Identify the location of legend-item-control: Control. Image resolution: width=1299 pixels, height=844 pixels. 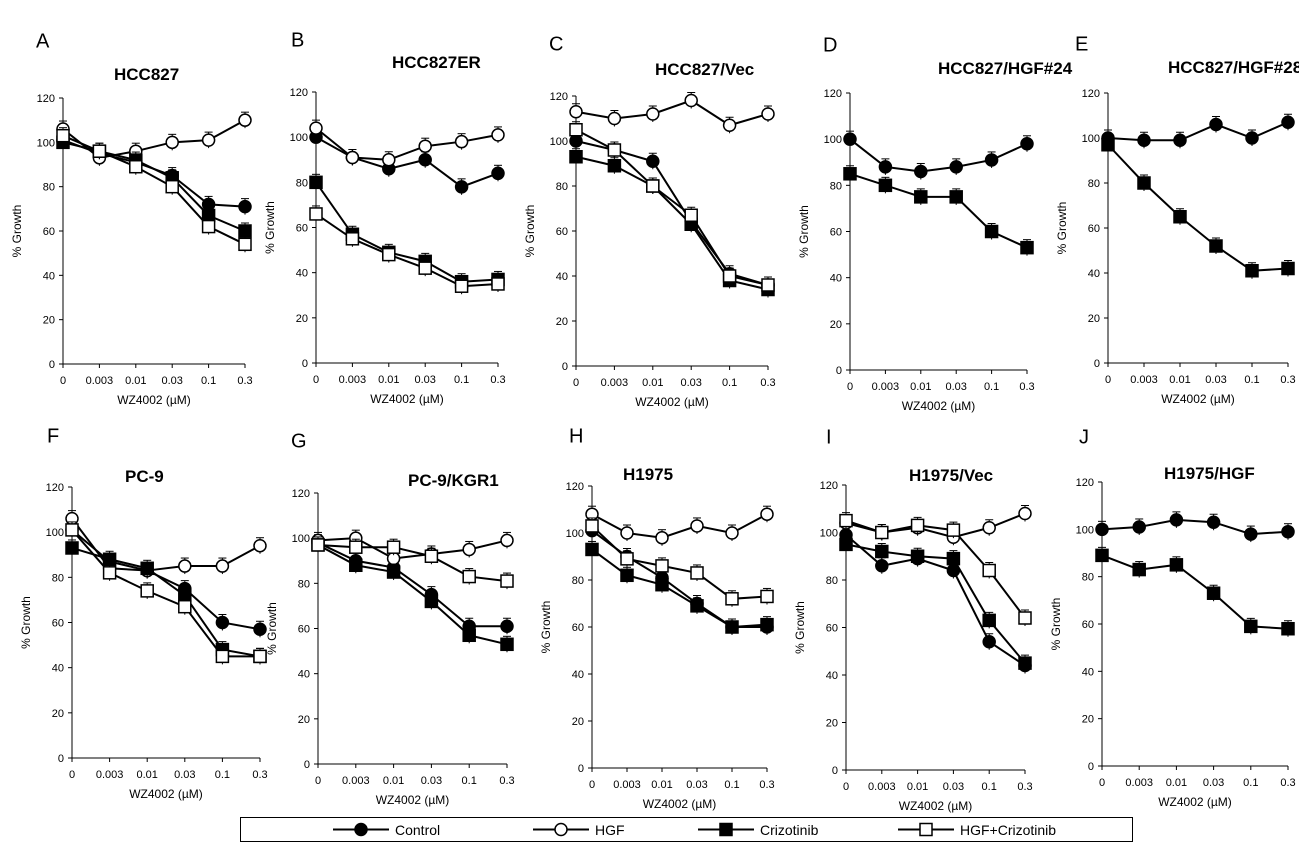
(385, 829).